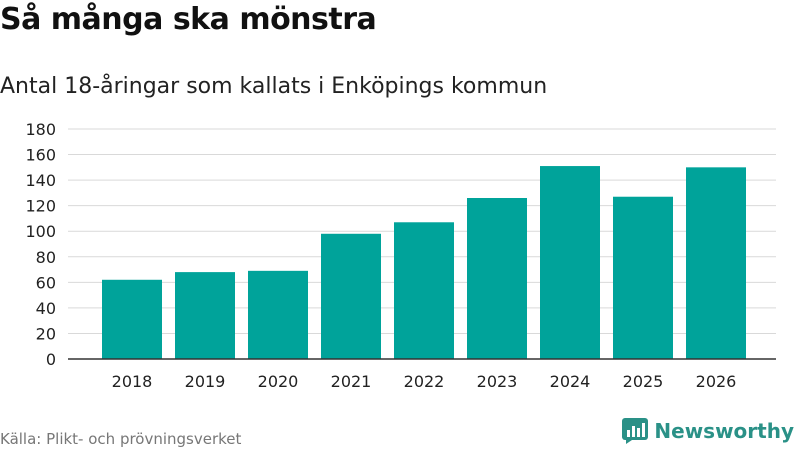  Describe the element at coordinates (40, 231) in the screenshot. I see `y-tick-label: 100` at that location.